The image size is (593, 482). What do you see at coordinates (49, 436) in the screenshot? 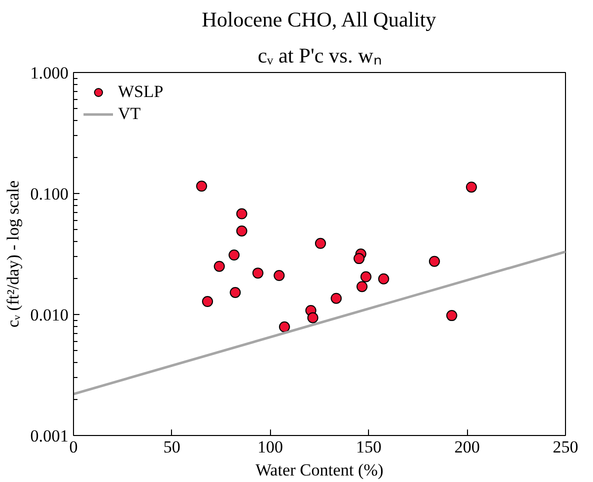
I see `y-tick-label: 0.001` at bounding box center [49, 436].